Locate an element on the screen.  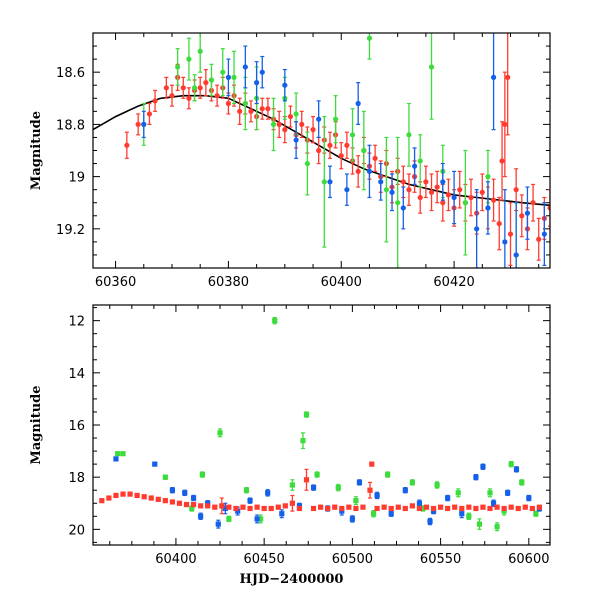
bottom-xlabel: HJD−2400000 is located at coordinates (292, 579).